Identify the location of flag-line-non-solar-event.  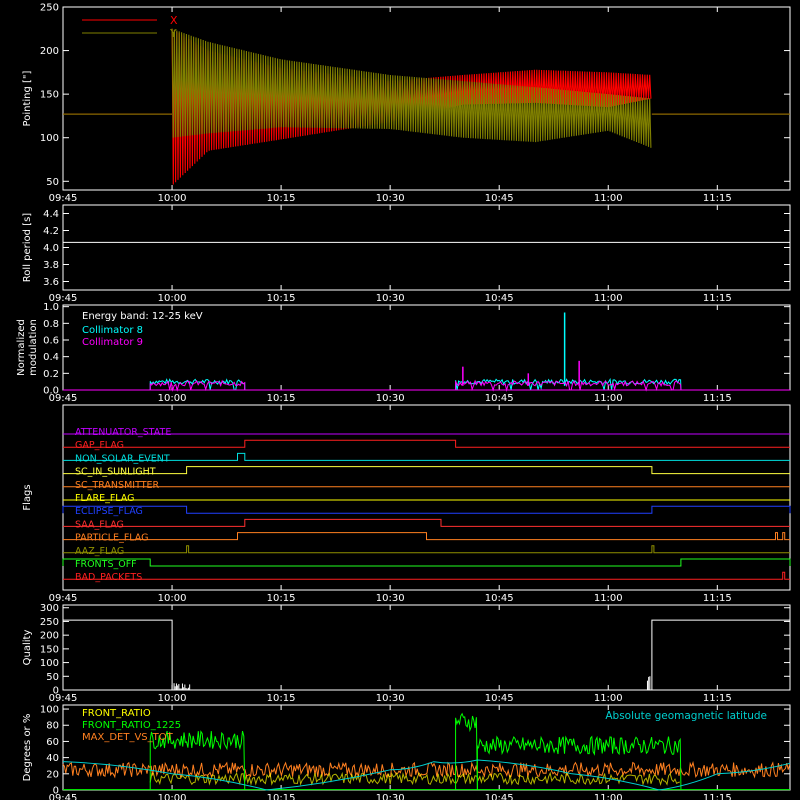
(426, 456).